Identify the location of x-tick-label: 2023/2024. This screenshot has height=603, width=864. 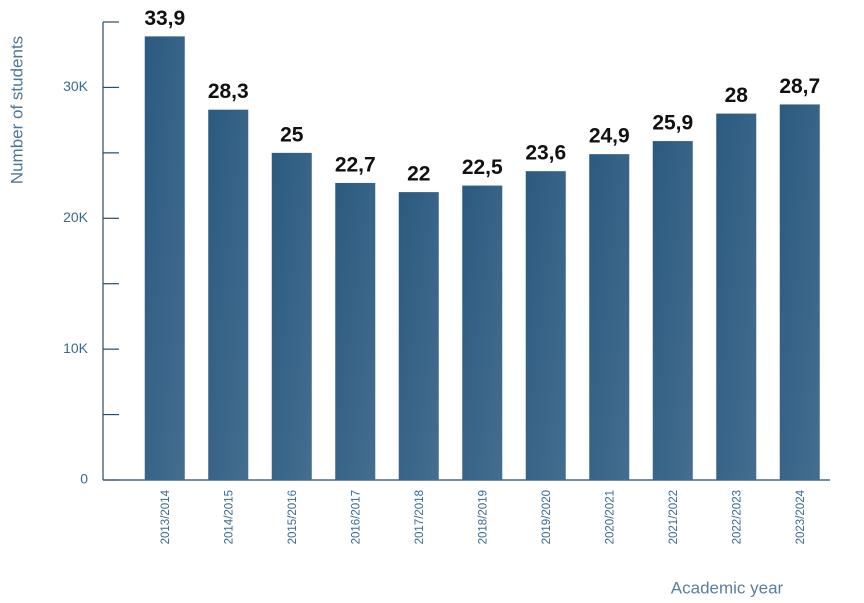
(801, 516).